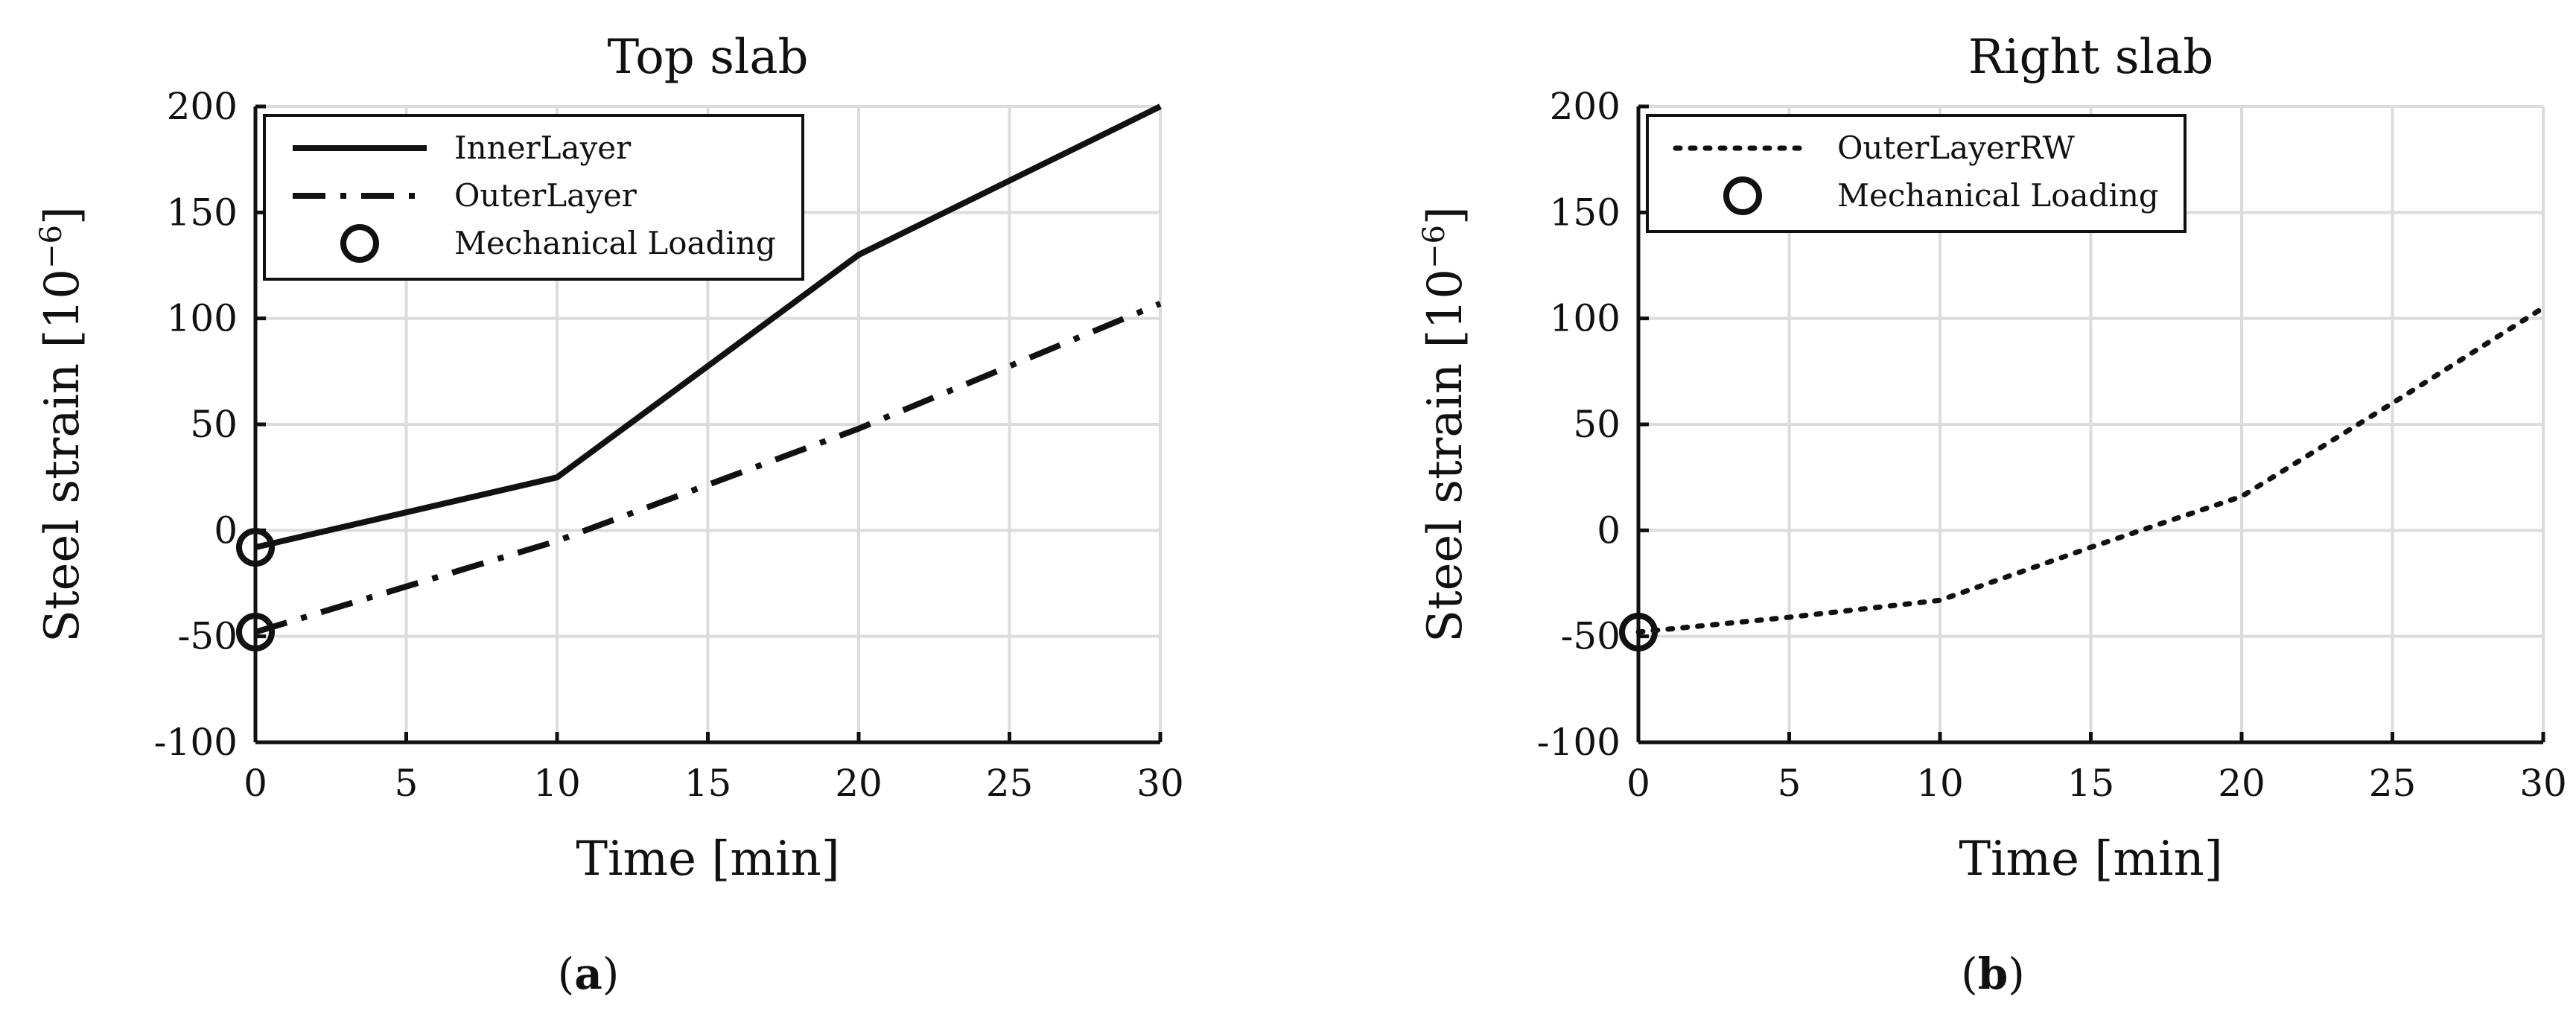  What do you see at coordinates (545, 195) in the screenshot?
I see `legend-label: OuterLayer` at bounding box center [545, 195].